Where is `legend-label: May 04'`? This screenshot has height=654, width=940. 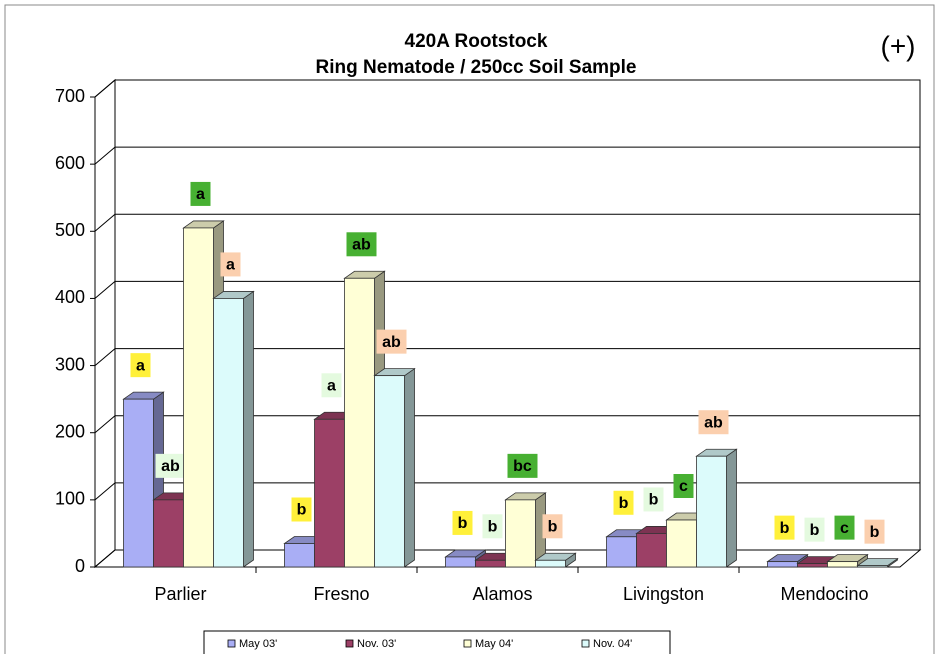
legend-label: May 04' is located at coordinates (494, 644).